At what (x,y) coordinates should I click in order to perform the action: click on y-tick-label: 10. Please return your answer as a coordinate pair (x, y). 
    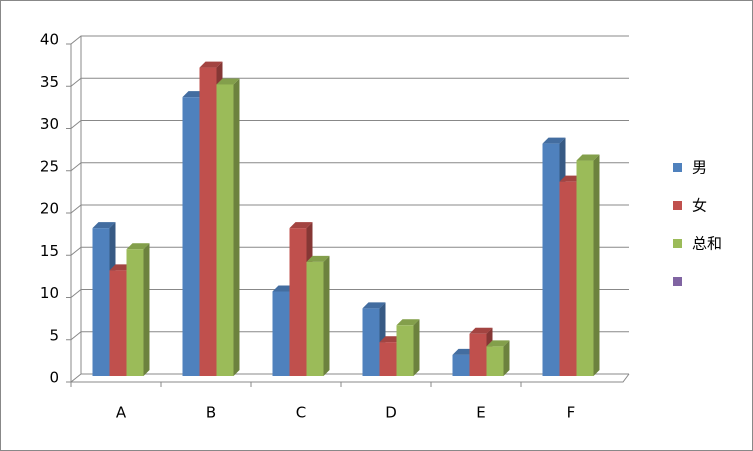
    Looking at the image, I should click on (49, 293).